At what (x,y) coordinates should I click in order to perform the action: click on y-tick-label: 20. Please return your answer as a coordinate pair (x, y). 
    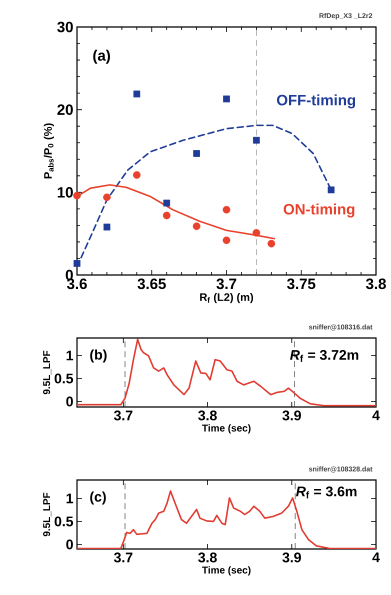
    Looking at the image, I should click on (65, 109).